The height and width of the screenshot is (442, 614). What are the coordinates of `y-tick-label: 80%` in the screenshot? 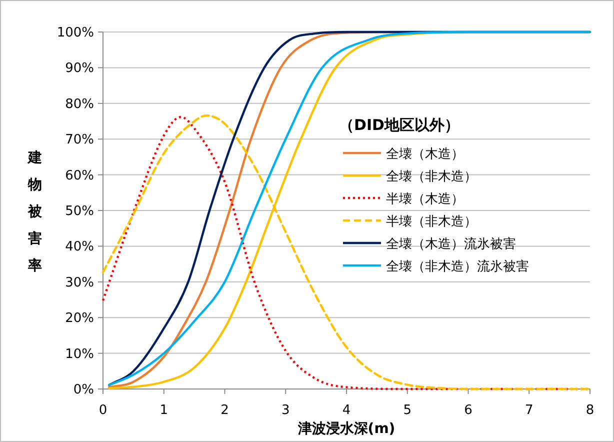 It's located at (79, 104).